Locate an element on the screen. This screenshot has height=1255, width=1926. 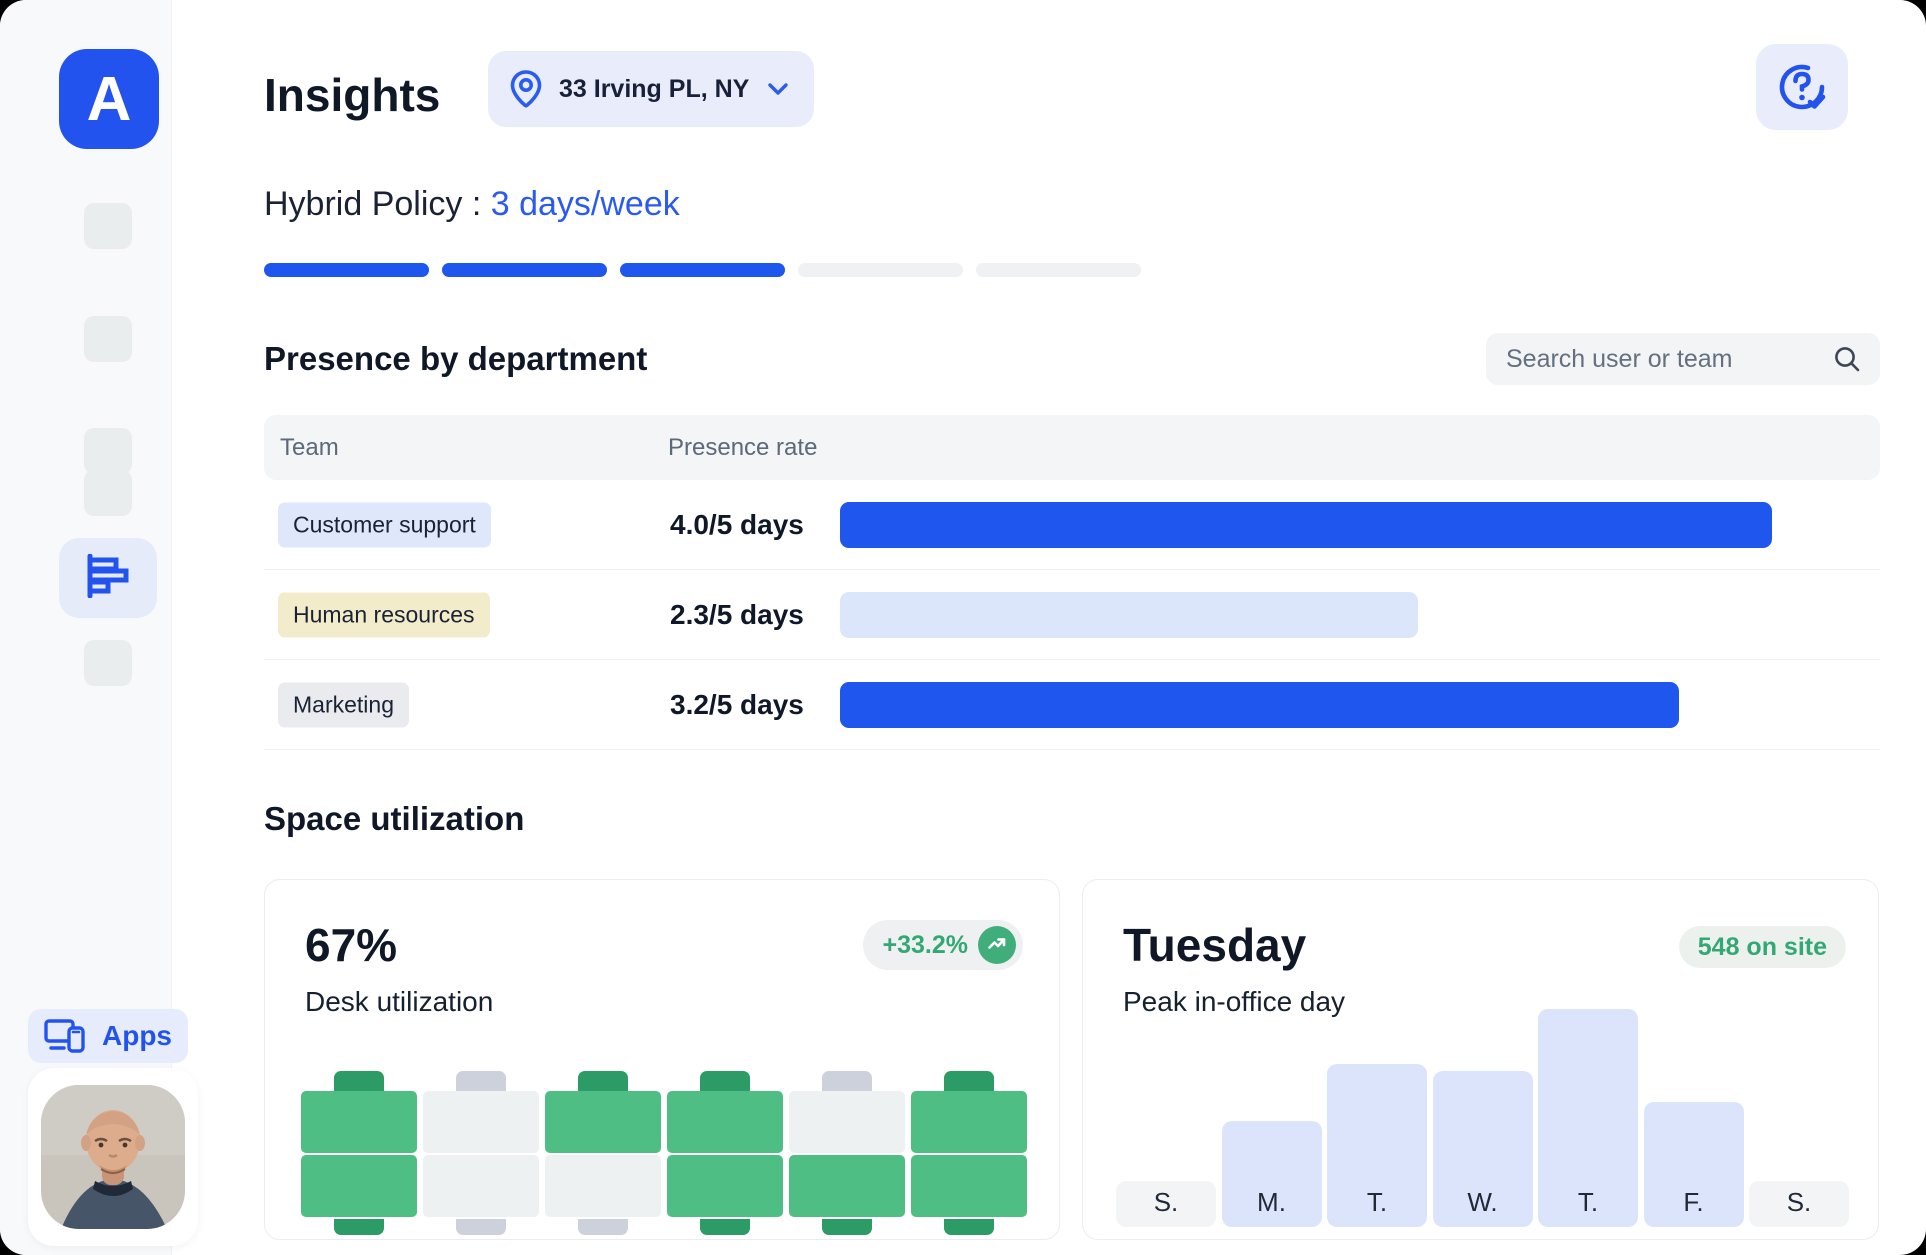
horizontal-bar-chart-icon is located at coordinates (108, 578).